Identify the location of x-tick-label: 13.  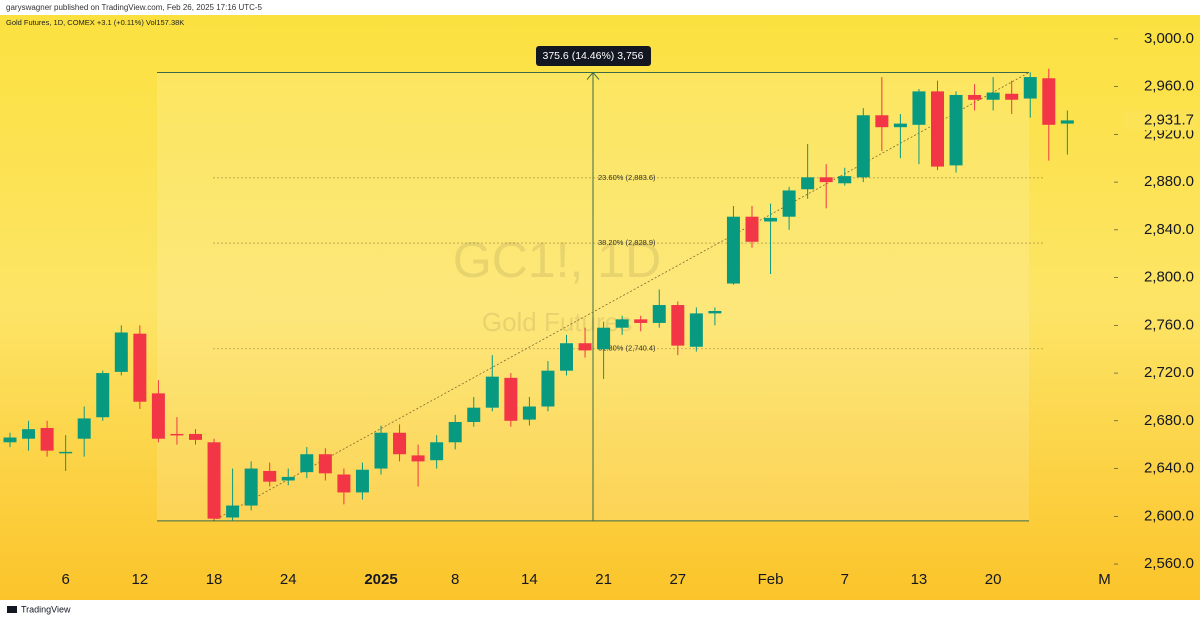
(919, 579).